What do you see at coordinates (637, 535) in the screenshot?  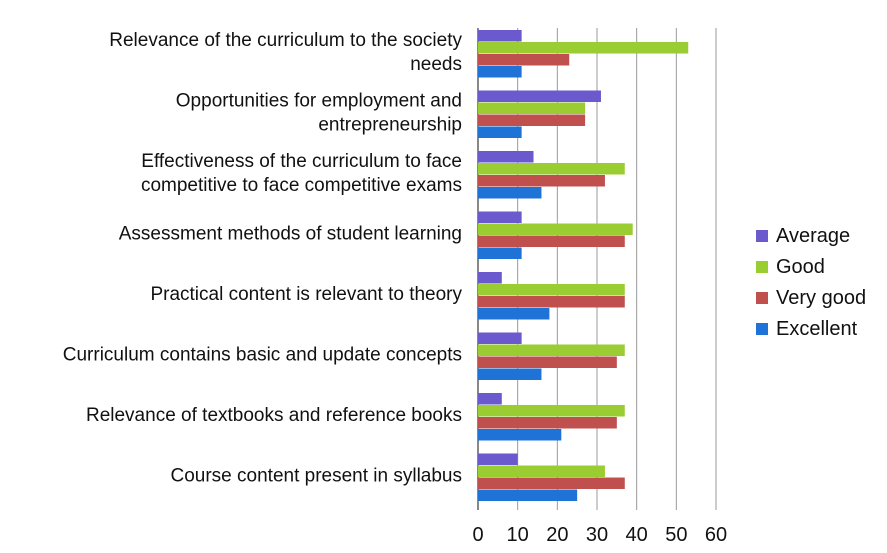 I see `x-tick-label: 40` at bounding box center [637, 535].